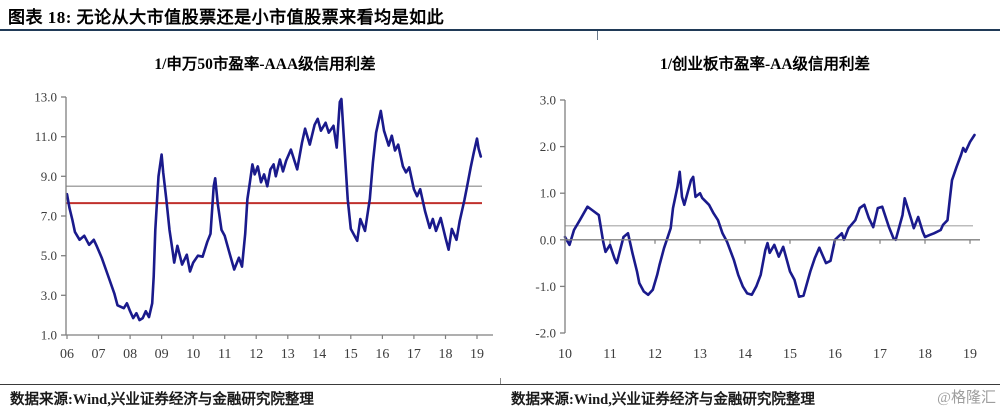 Image resolution: width=1000 pixels, height=409 pixels. I want to click on watermark: @格隆汇, so click(966, 398).